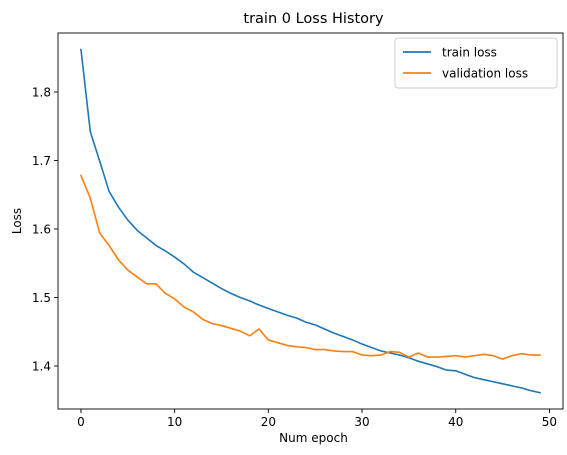  Describe the element at coordinates (549, 422) in the screenshot. I see `x-tick-label: 50` at that location.